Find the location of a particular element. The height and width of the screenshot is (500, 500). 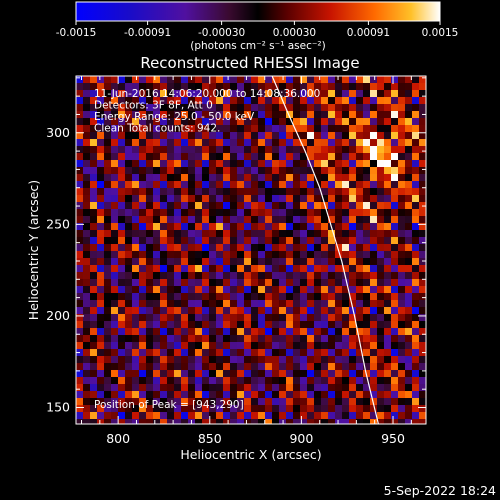

y-tick-label: 150 is located at coordinates (58, 407).